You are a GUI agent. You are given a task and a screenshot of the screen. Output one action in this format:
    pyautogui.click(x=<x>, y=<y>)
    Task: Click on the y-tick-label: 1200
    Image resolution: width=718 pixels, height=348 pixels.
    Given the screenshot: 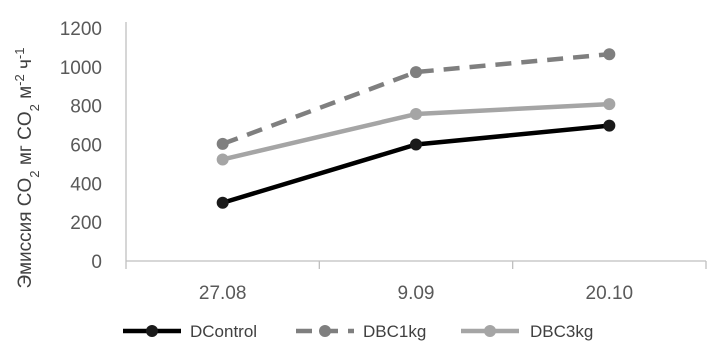 What is the action you would take?
    pyautogui.click(x=81, y=29)
    